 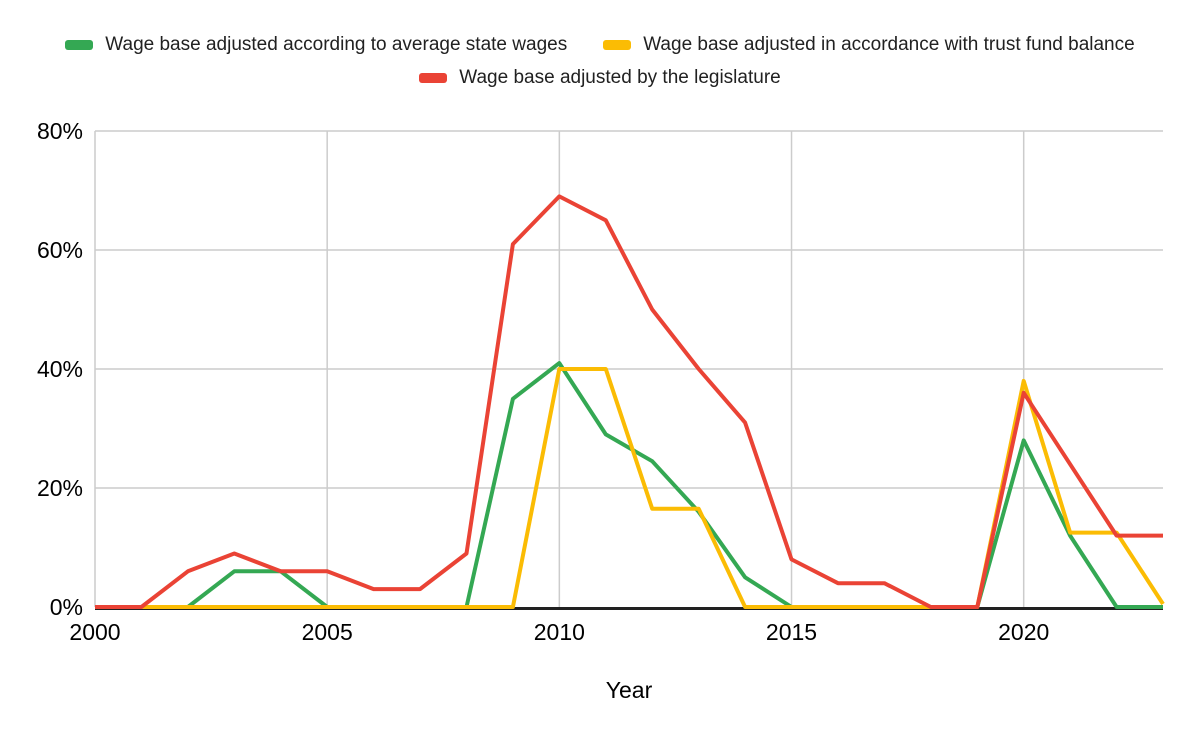 I want to click on legend-label: Wage base adjusted by the legislature, so click(x=620, y=77).